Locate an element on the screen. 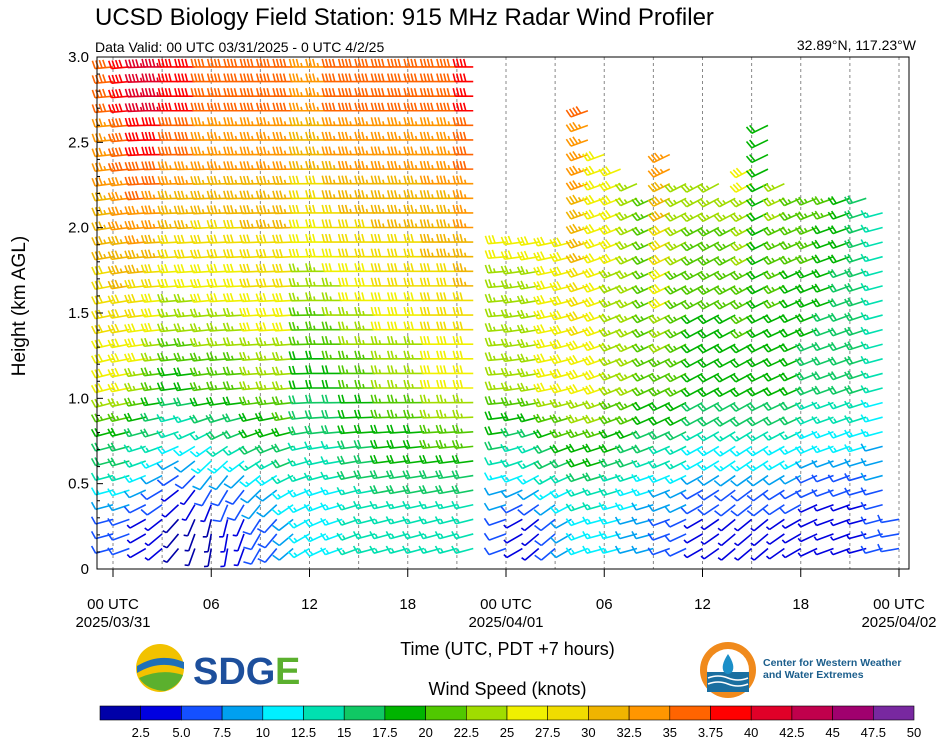 The image size is (952, 747). x-tick-date: 2025/03/31 is located at coordinates (112, 622).